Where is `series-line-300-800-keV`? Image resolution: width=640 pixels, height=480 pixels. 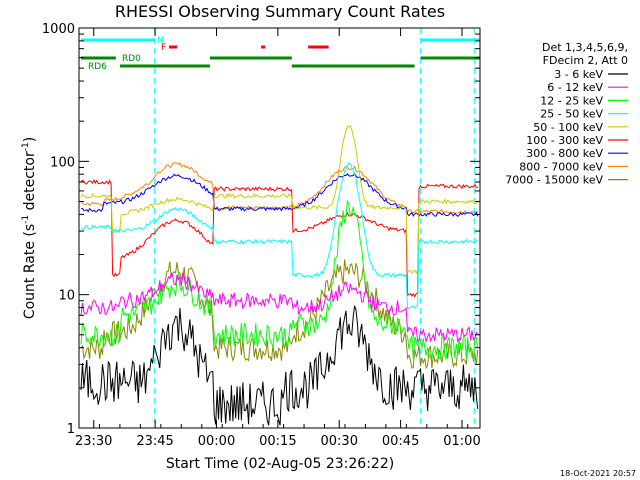 series-line-300-800-keV is located at coordinates (279, 195).